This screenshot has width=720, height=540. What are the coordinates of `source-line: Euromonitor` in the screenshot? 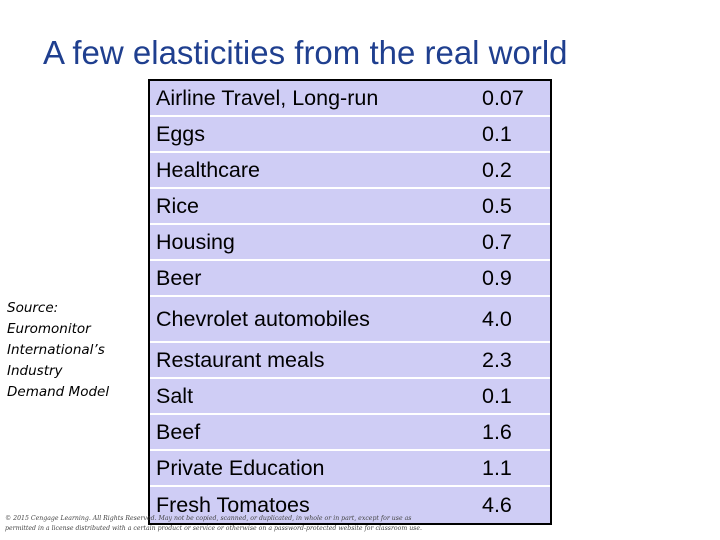 It's located at (49, 329).